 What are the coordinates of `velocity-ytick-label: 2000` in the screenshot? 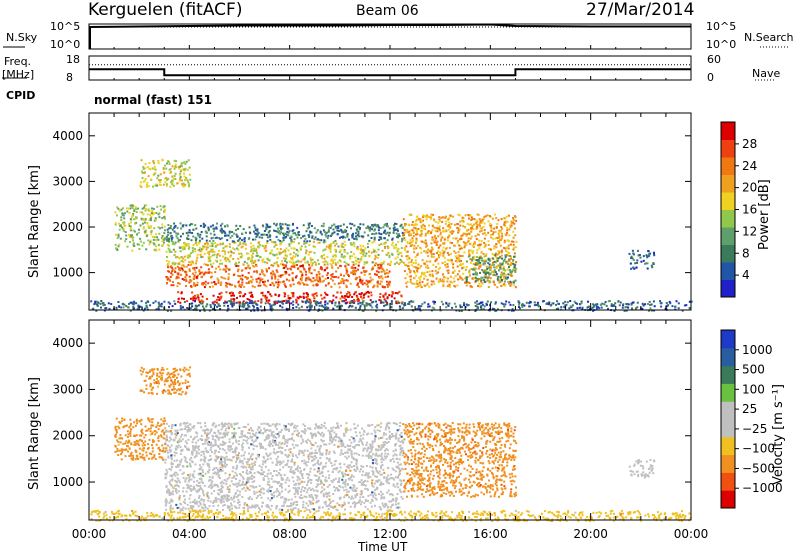 It's located at (67, 436).